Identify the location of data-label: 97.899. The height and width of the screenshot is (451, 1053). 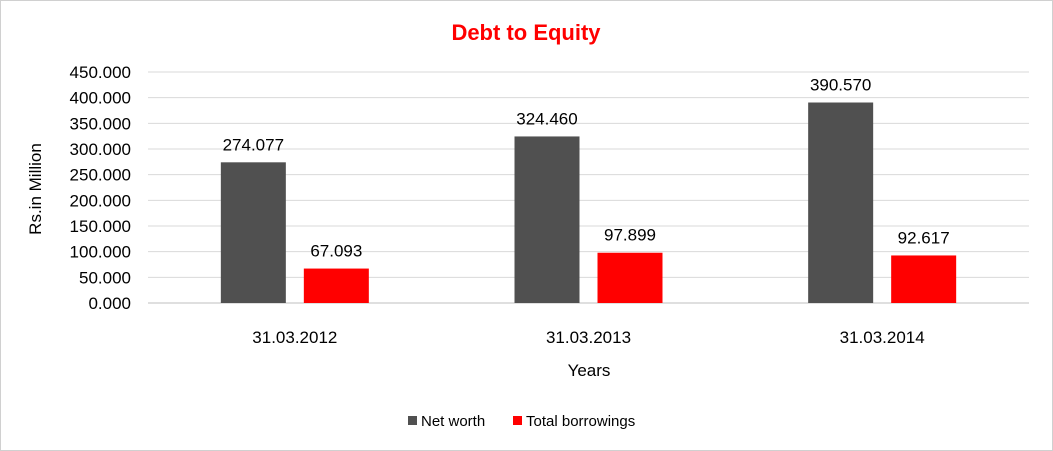
(630, 235).